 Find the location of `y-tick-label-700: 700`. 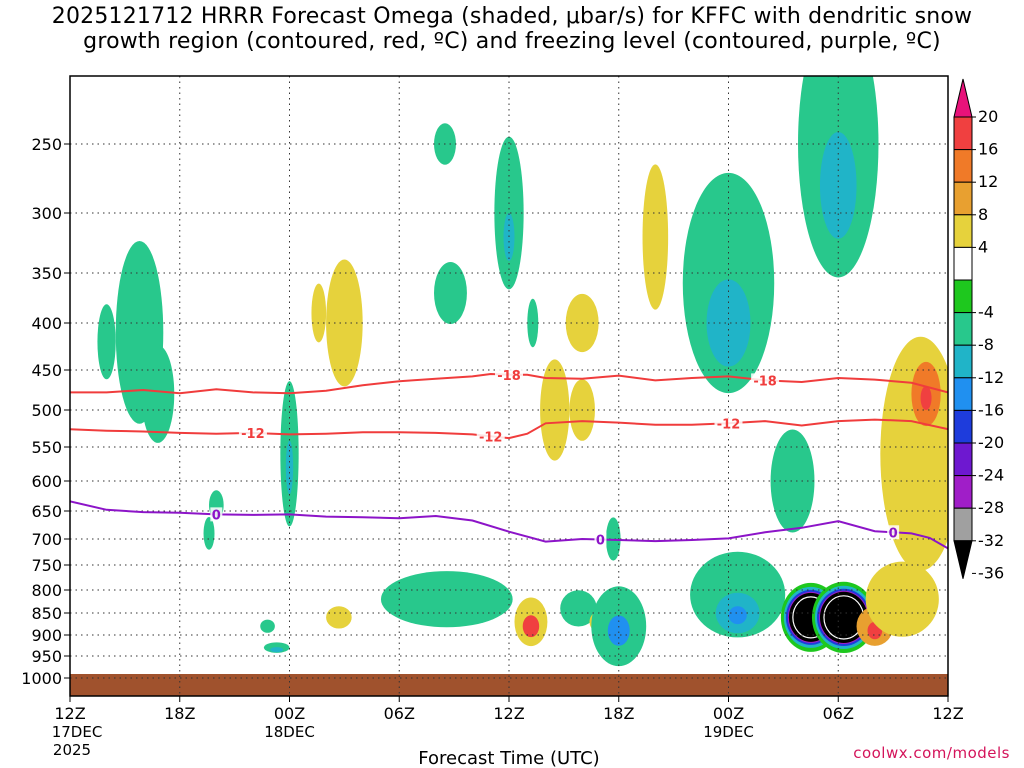

y-tick-label-700: 700 is located at coordinates (46, 539).